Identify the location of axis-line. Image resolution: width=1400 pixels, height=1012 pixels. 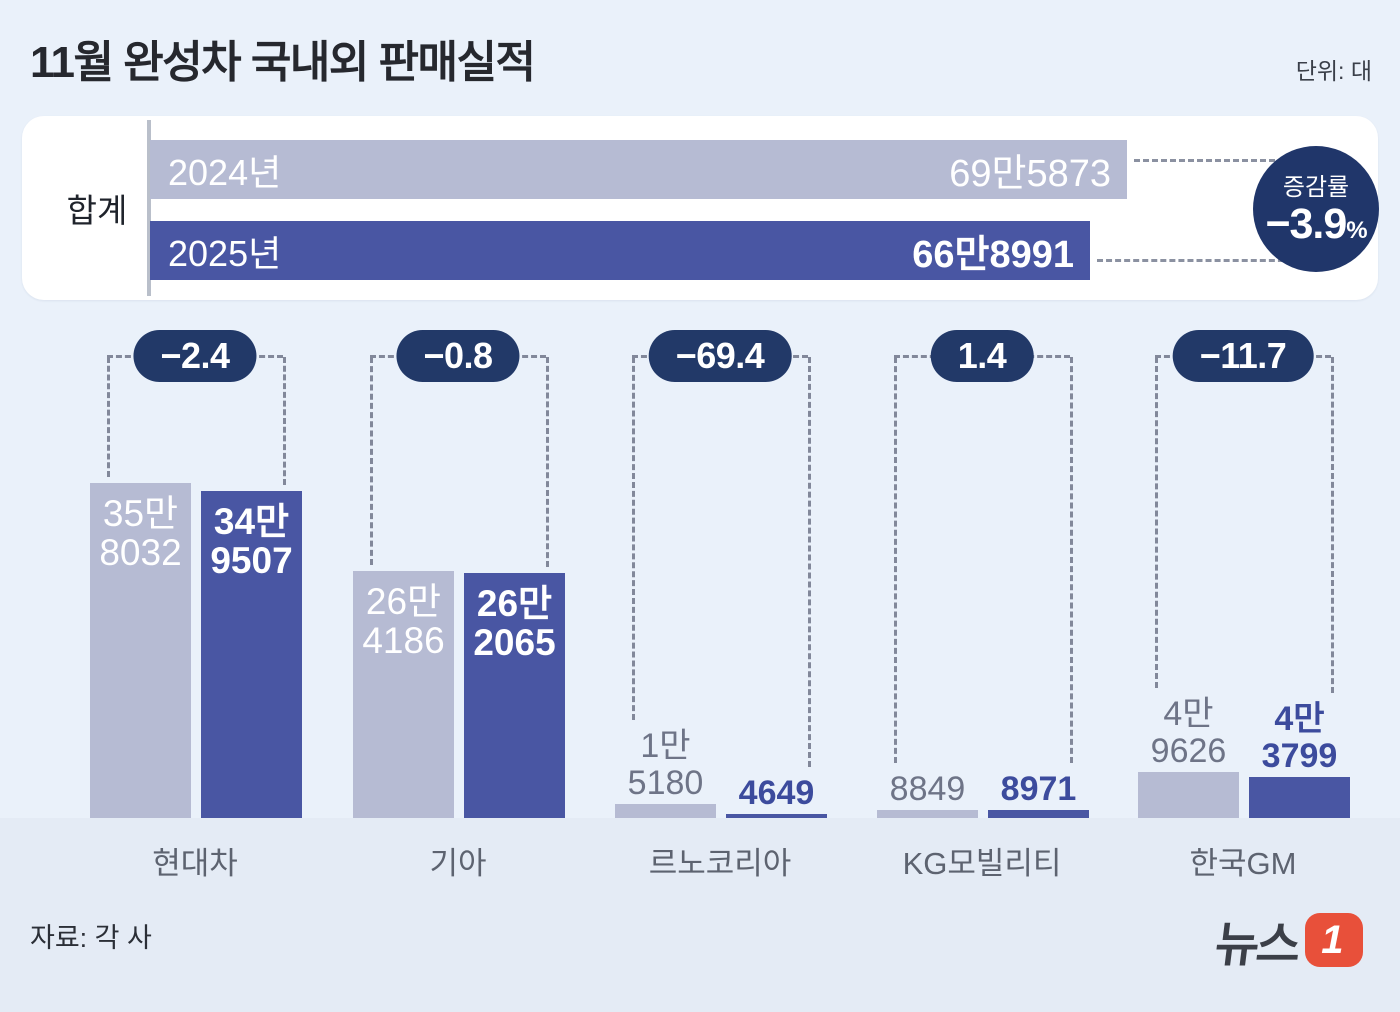
(149, 208).